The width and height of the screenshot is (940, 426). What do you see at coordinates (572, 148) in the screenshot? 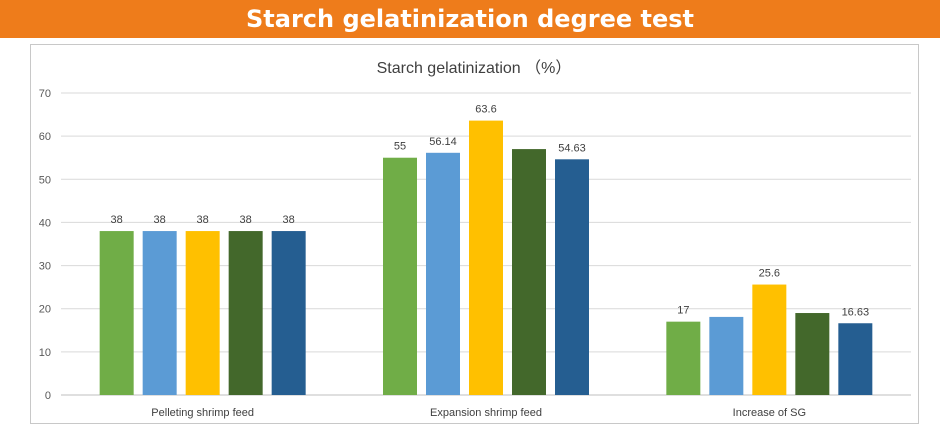
I see `data-label: 54.63` at bounding box center [572, 148].